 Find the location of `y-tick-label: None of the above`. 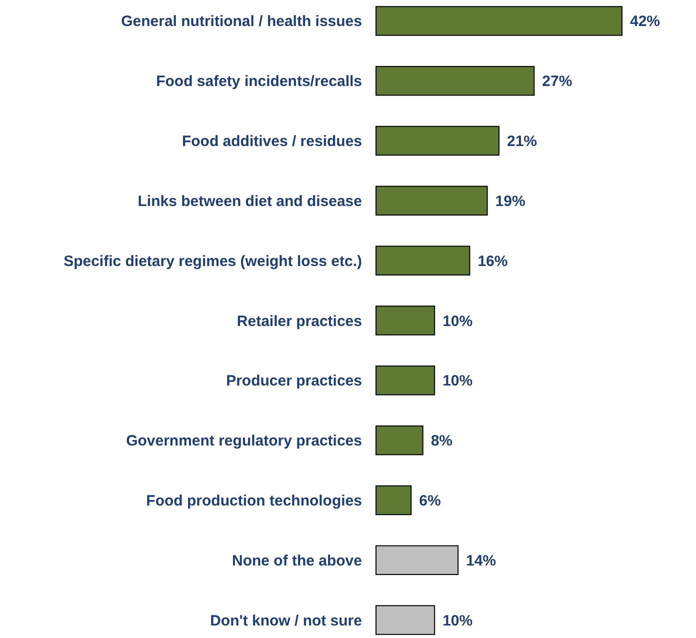

y-tick-label: None of the above is located at coordinates (297, 561).